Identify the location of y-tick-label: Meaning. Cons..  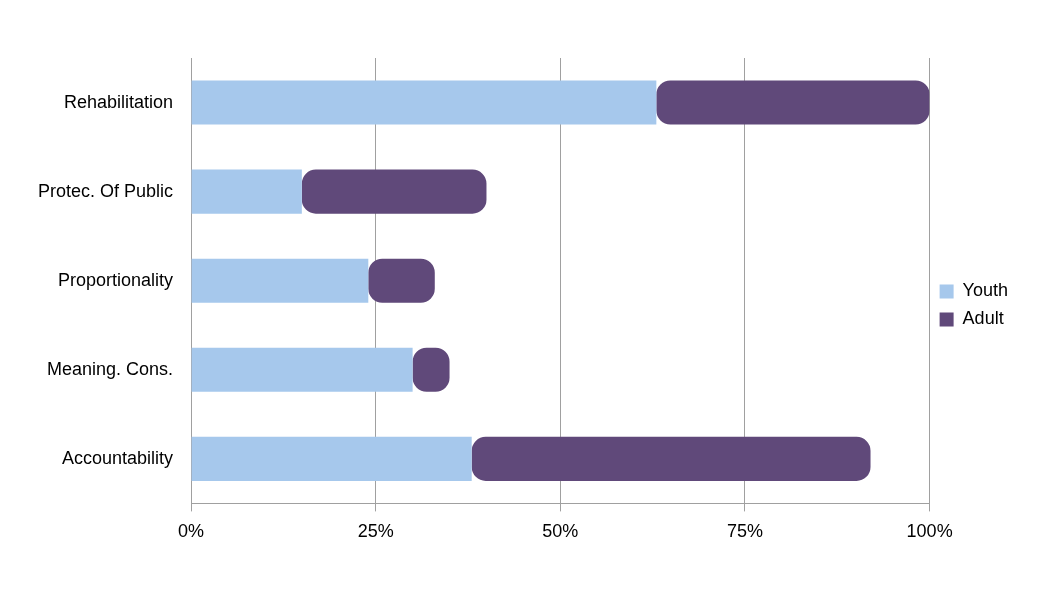
(110, 368).